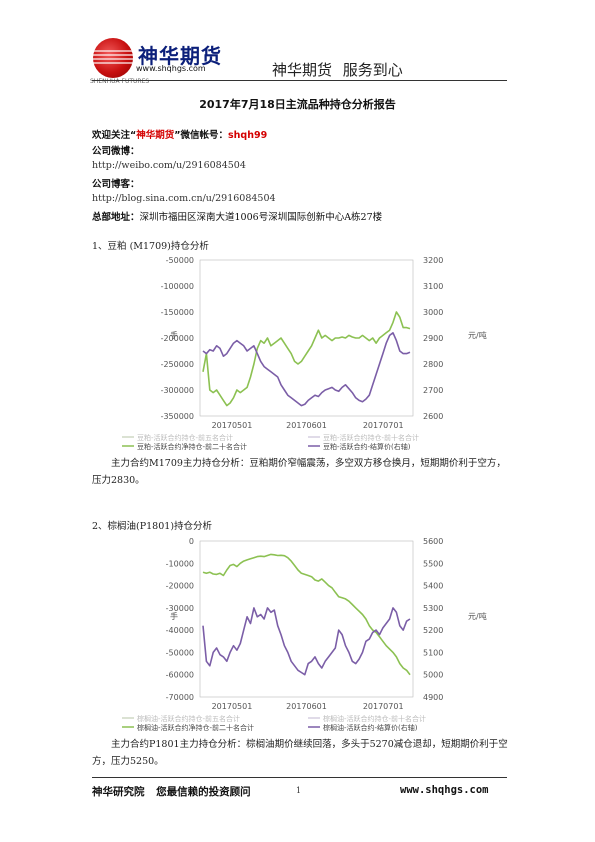 Image resolution: width=595 pixels, height=842 pixels. I want to click on logo-url: www.shqhgs.com, so click(171, 68).